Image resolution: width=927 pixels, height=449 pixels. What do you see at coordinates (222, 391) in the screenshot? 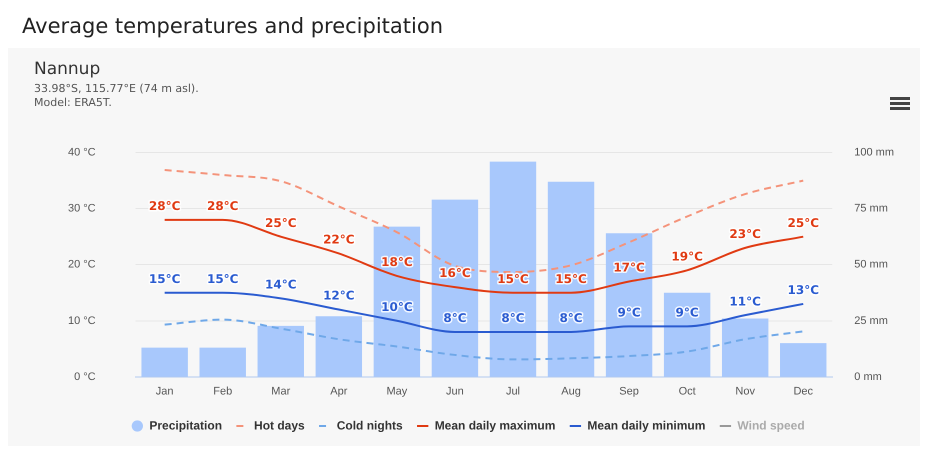
I see `x-tick-label: Feb` at bounding box center [222, 391].